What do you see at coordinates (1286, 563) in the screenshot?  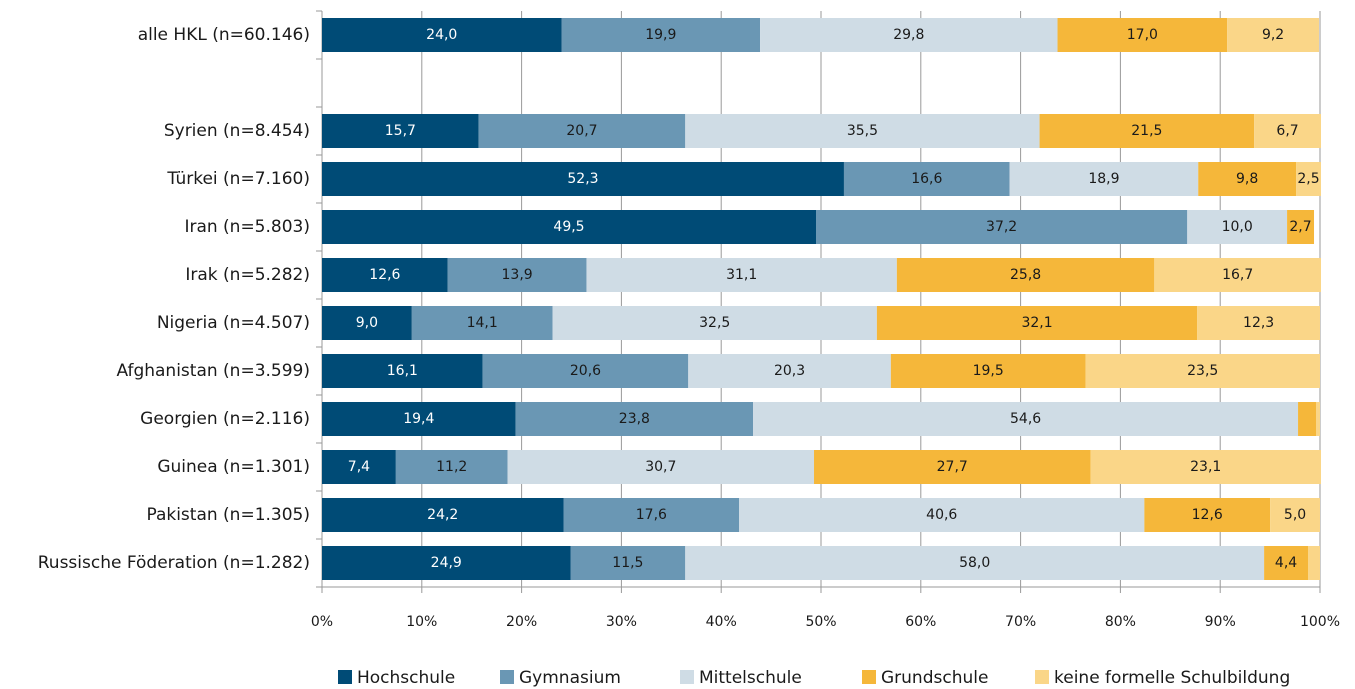 I see `value-label: 4,4` at bounding box center [1286, 563].